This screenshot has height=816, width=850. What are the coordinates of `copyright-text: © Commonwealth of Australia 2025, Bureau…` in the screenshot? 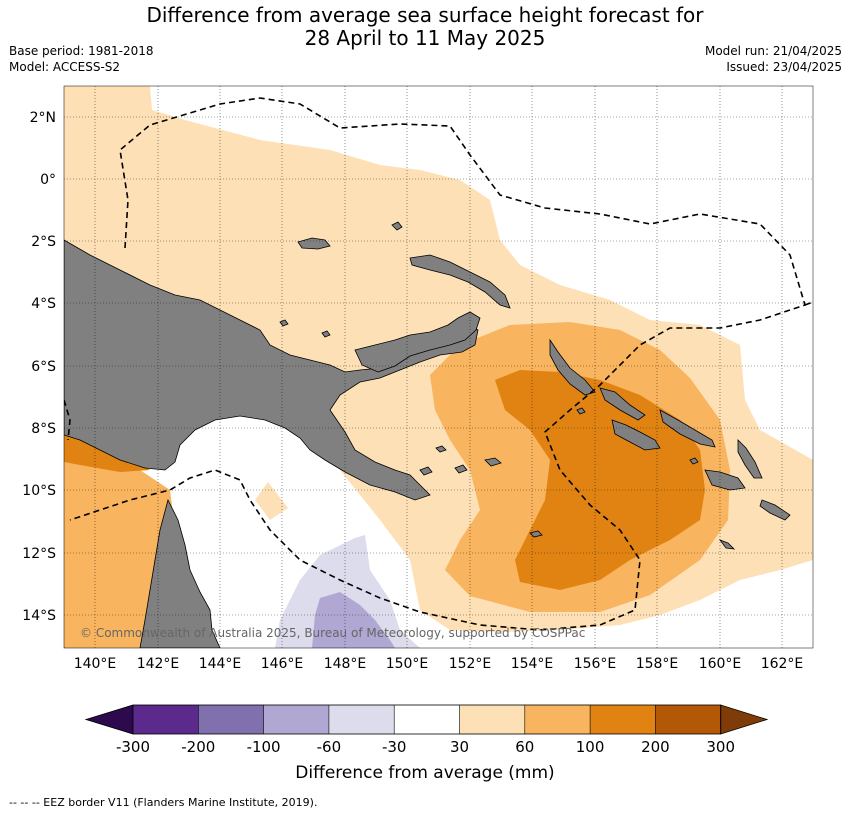 It's located at (332, 633).